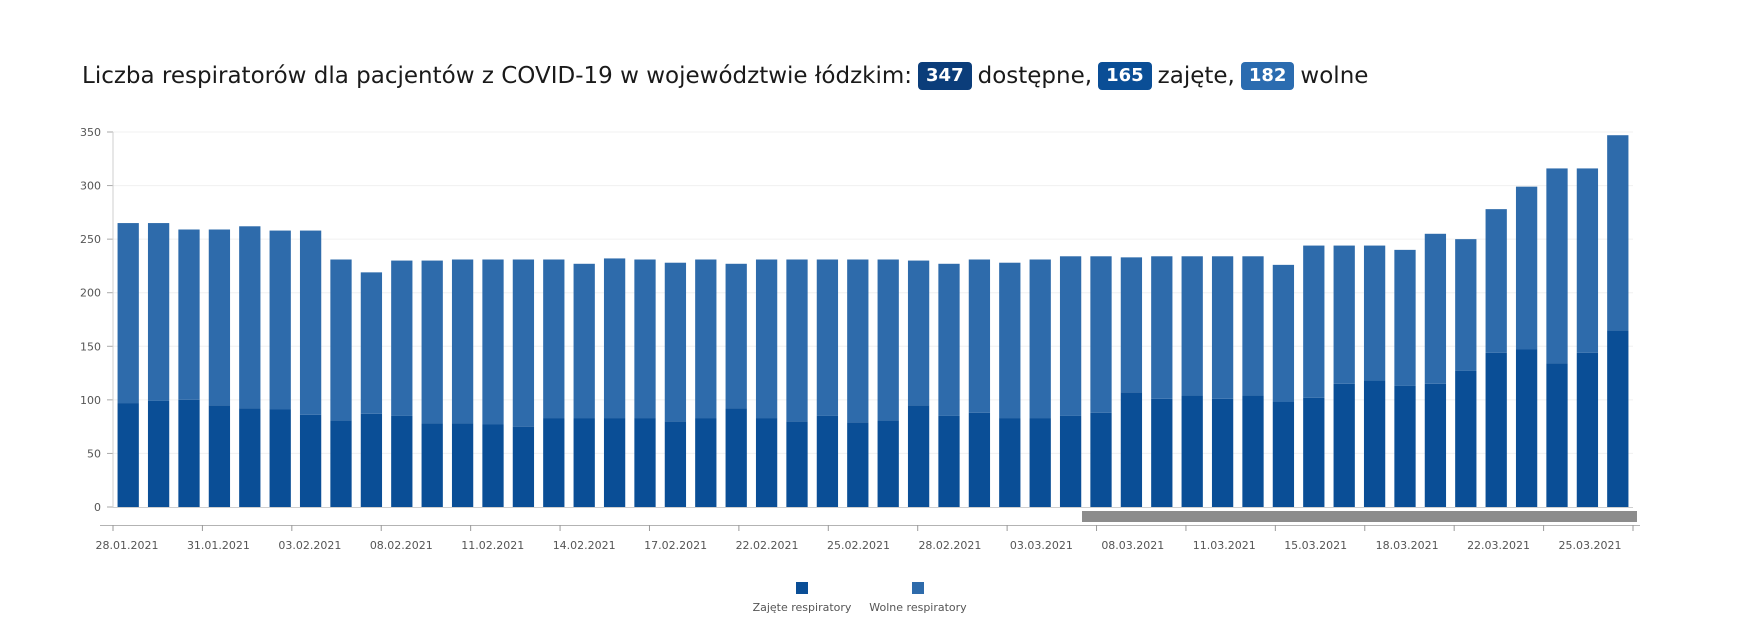 This screenshot has width=1750, height=638. Describe the element at coordinates (802, 607) in the screenshot. I see `legend-label: Zajęte respiratory` at that location.